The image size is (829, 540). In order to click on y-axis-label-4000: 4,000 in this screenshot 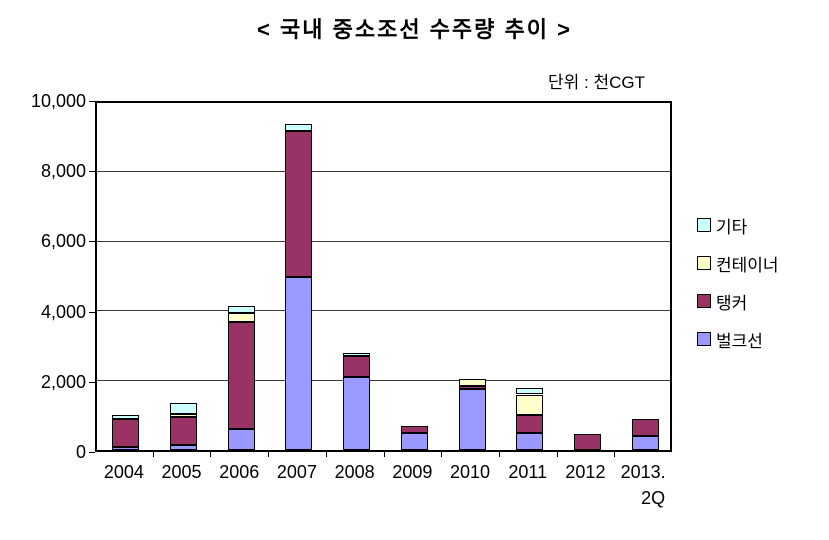, I will do `click(63, 311)`.